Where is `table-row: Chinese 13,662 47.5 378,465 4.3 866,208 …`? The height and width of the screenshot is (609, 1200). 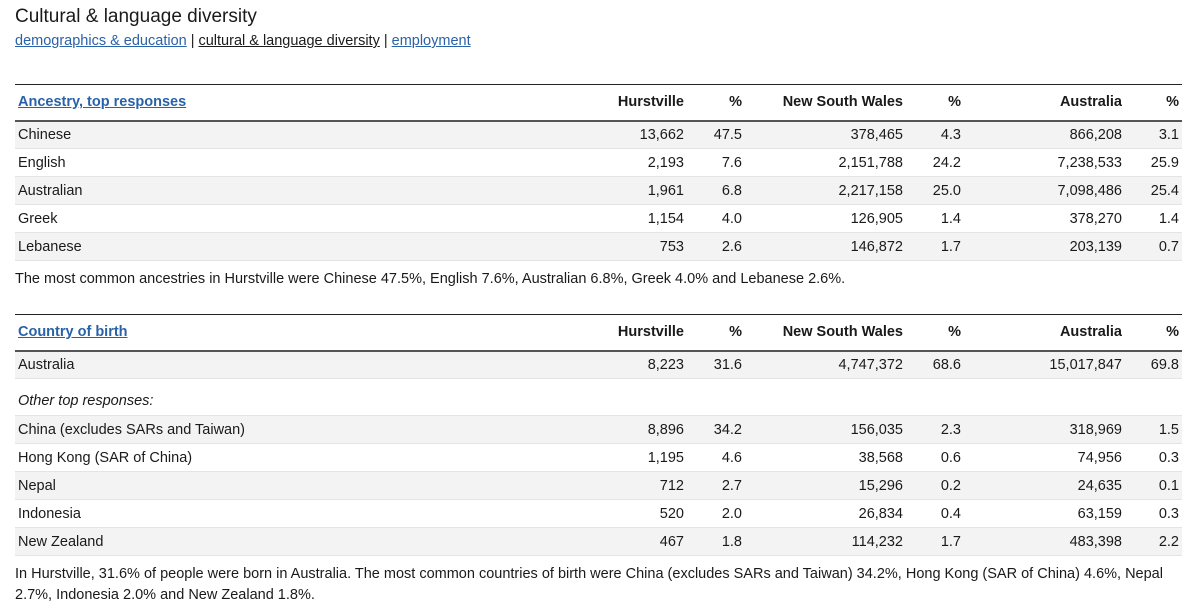
table-row: Chinese 13,662 47.5 378,465 4.3 866,208 … is located at coordinates (598, 134).